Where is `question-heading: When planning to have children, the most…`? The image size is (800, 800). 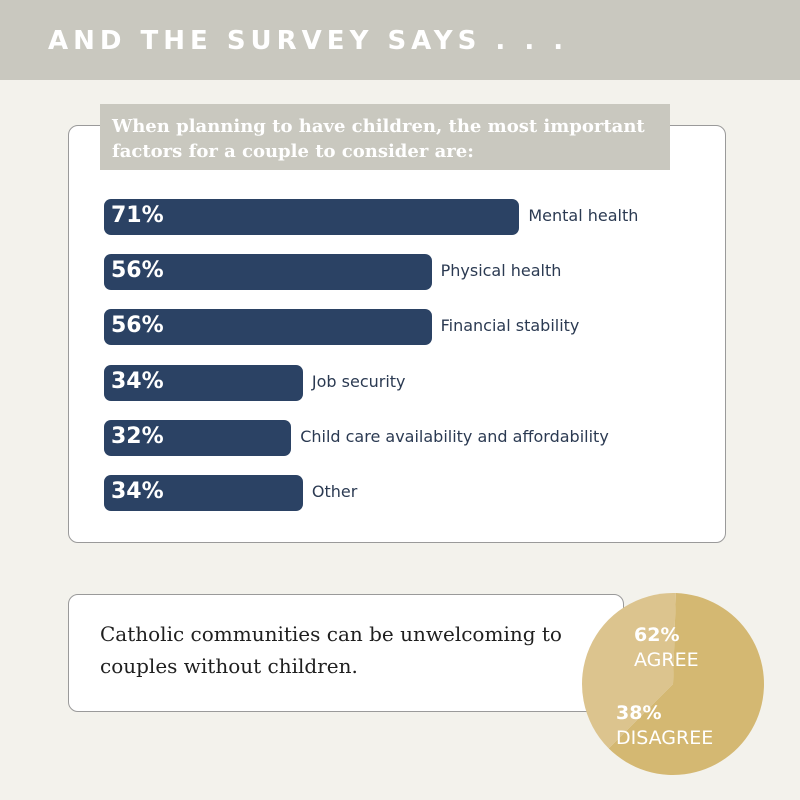
question-heading: When planning to have children, the most… is located at coordinates (385, 137).